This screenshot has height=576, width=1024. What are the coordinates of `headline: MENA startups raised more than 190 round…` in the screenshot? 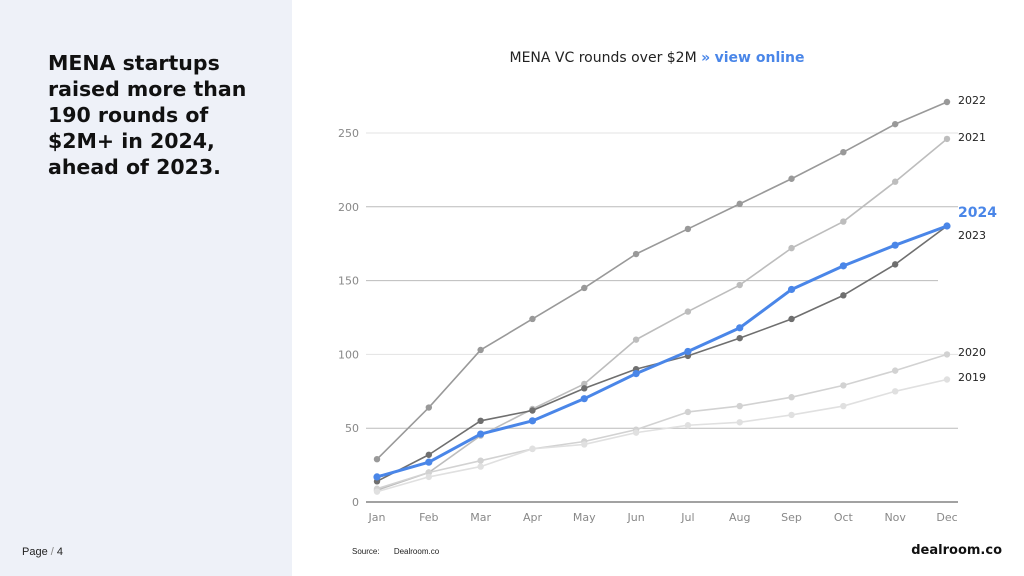 It's located at (147, 115).